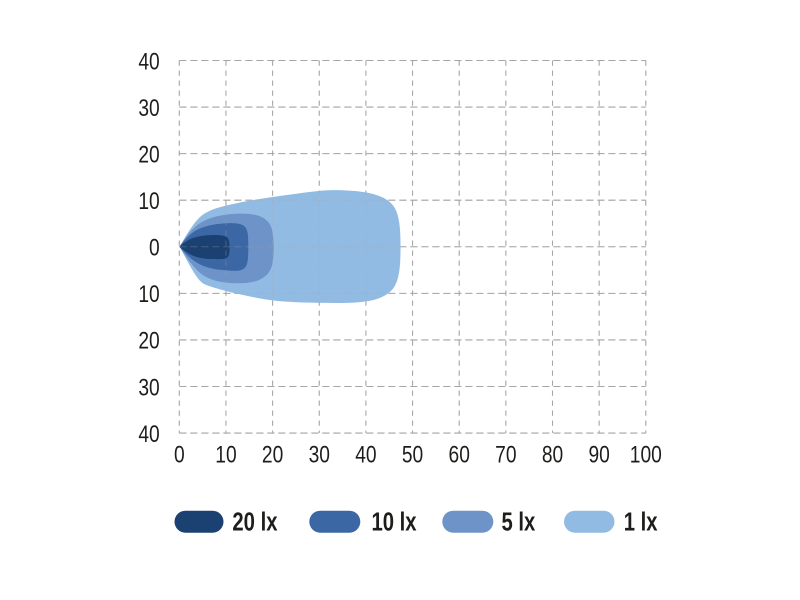  What do you see at coordinates (412, 454) in the screenshot?
I see `svg-text: 50` at bounding box center [412, 454].